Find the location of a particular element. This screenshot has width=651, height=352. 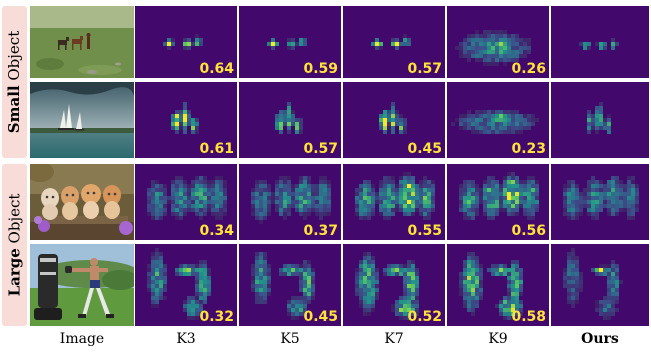

heatmap-kittens-k9: 0.56 is located at coordinates (498, 202).